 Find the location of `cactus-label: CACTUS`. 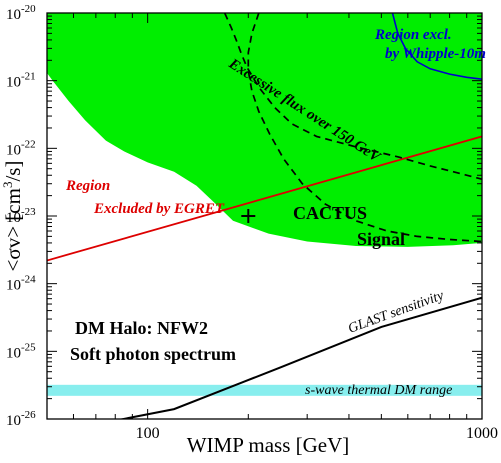

cactus-label: CACTUS is located at coordinates (330, 213).